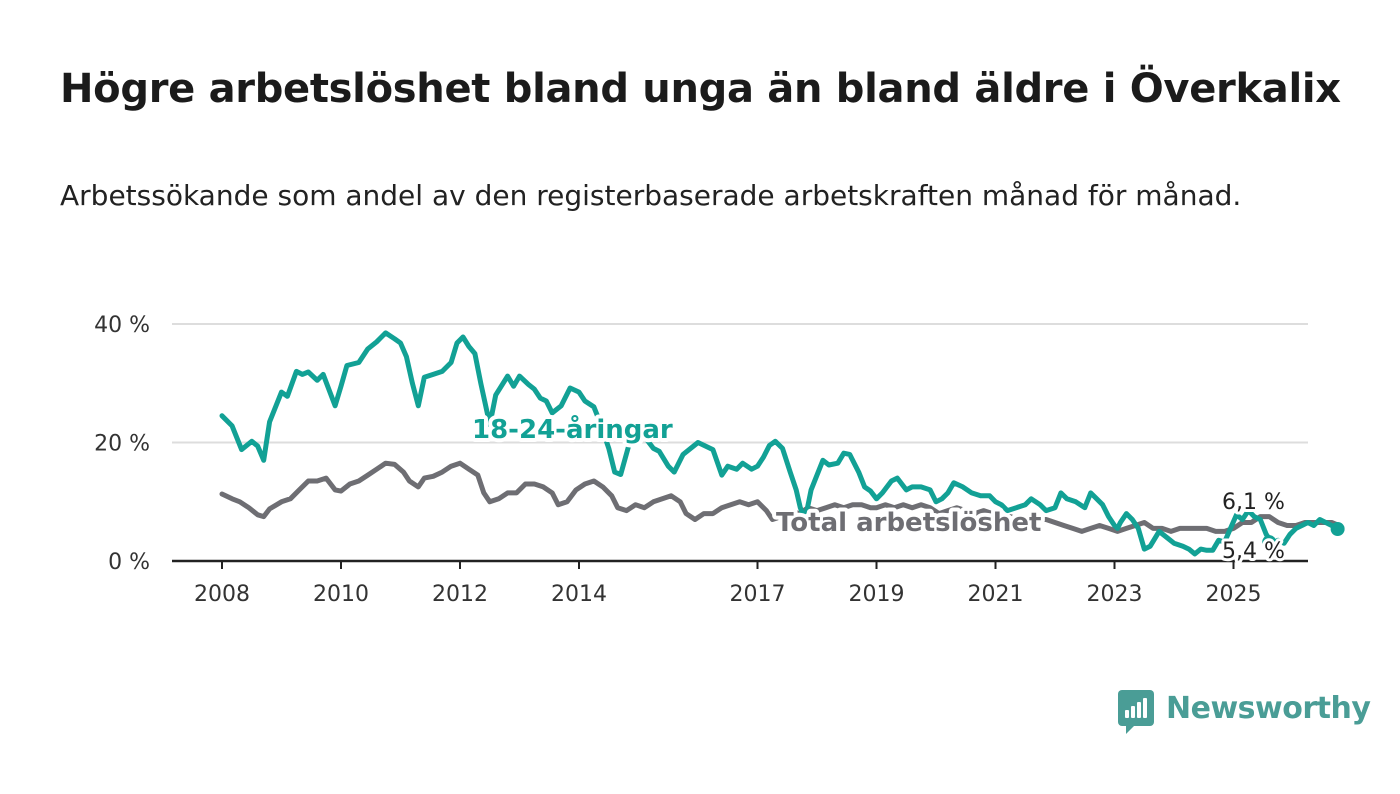 The width and height of the screenshot is (1400, 794). I want to click on x-tick-label: 2017, so click(758, 594).